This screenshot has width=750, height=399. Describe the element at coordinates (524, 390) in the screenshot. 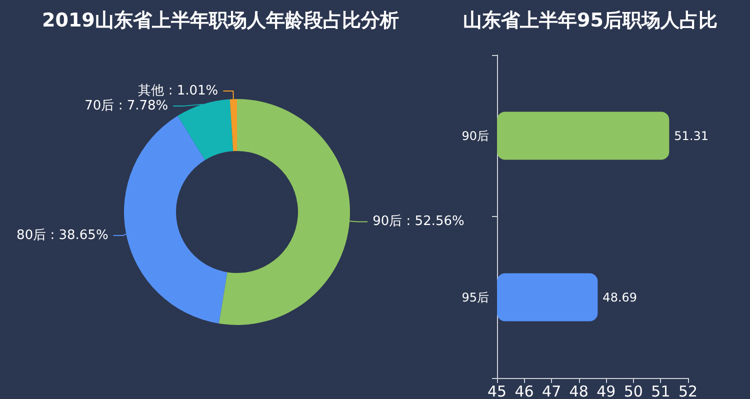

I see `x-tick-label: 46` at that location.